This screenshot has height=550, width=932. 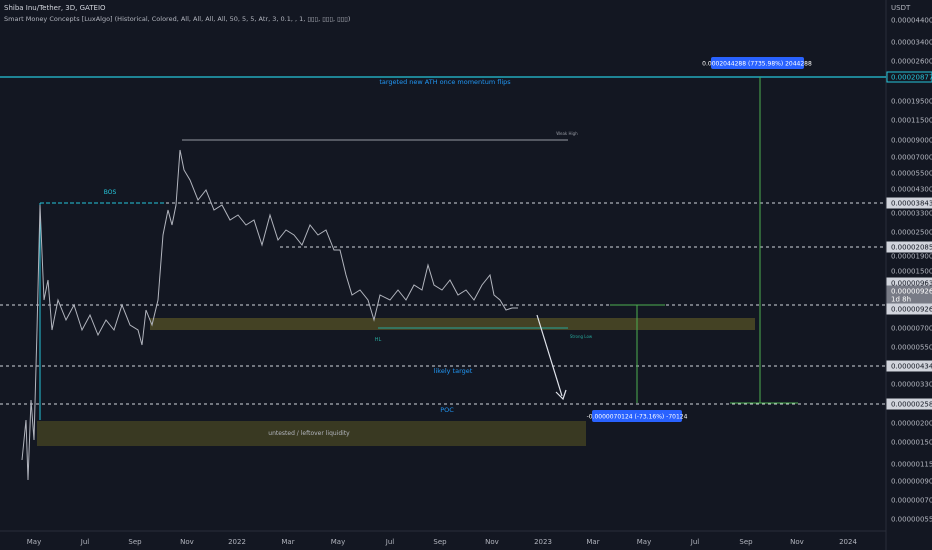 I want to click on annotation: HL, so click(x=378, y=340).